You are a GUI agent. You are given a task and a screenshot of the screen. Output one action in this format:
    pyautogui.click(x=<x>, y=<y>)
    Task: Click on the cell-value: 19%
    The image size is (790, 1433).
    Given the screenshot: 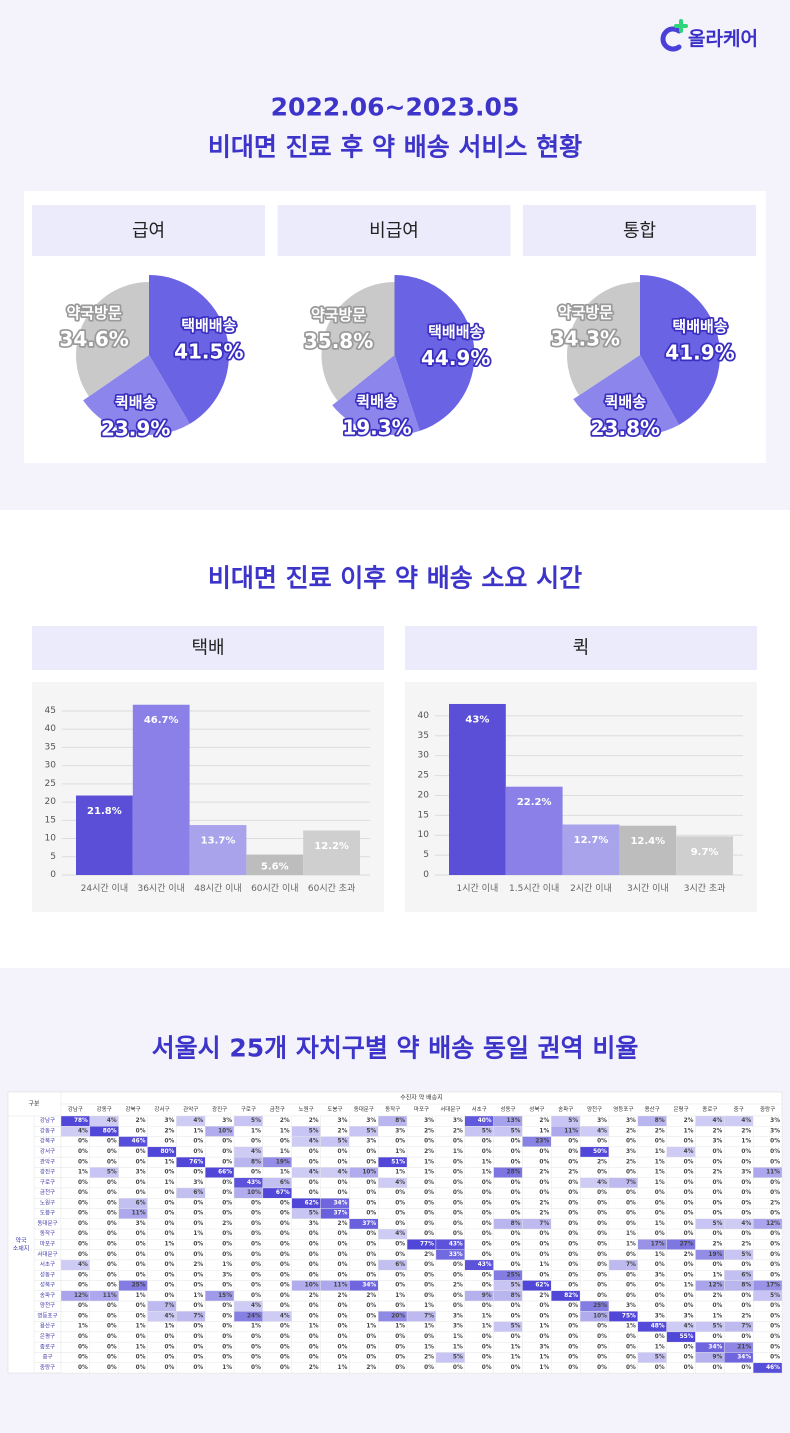 What is the action you would take?
    pyautogui.click(x=715, y=1255)
    